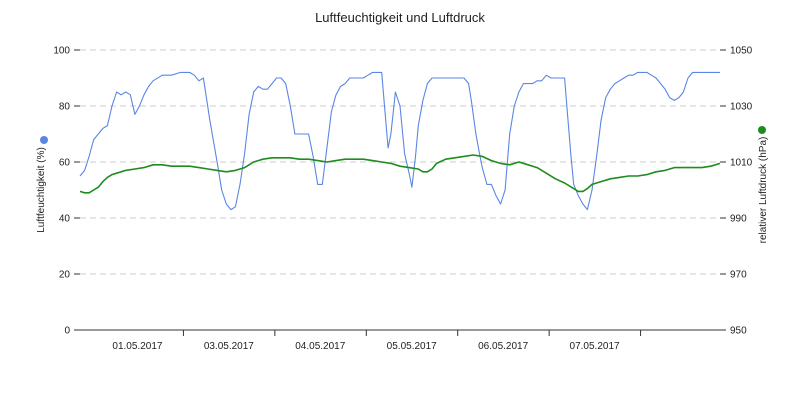  What do you see at coordinates (503, 346) in the screenshot?
I see `x-tick-label: 06.05.2017` at bounding box center [503, 346].